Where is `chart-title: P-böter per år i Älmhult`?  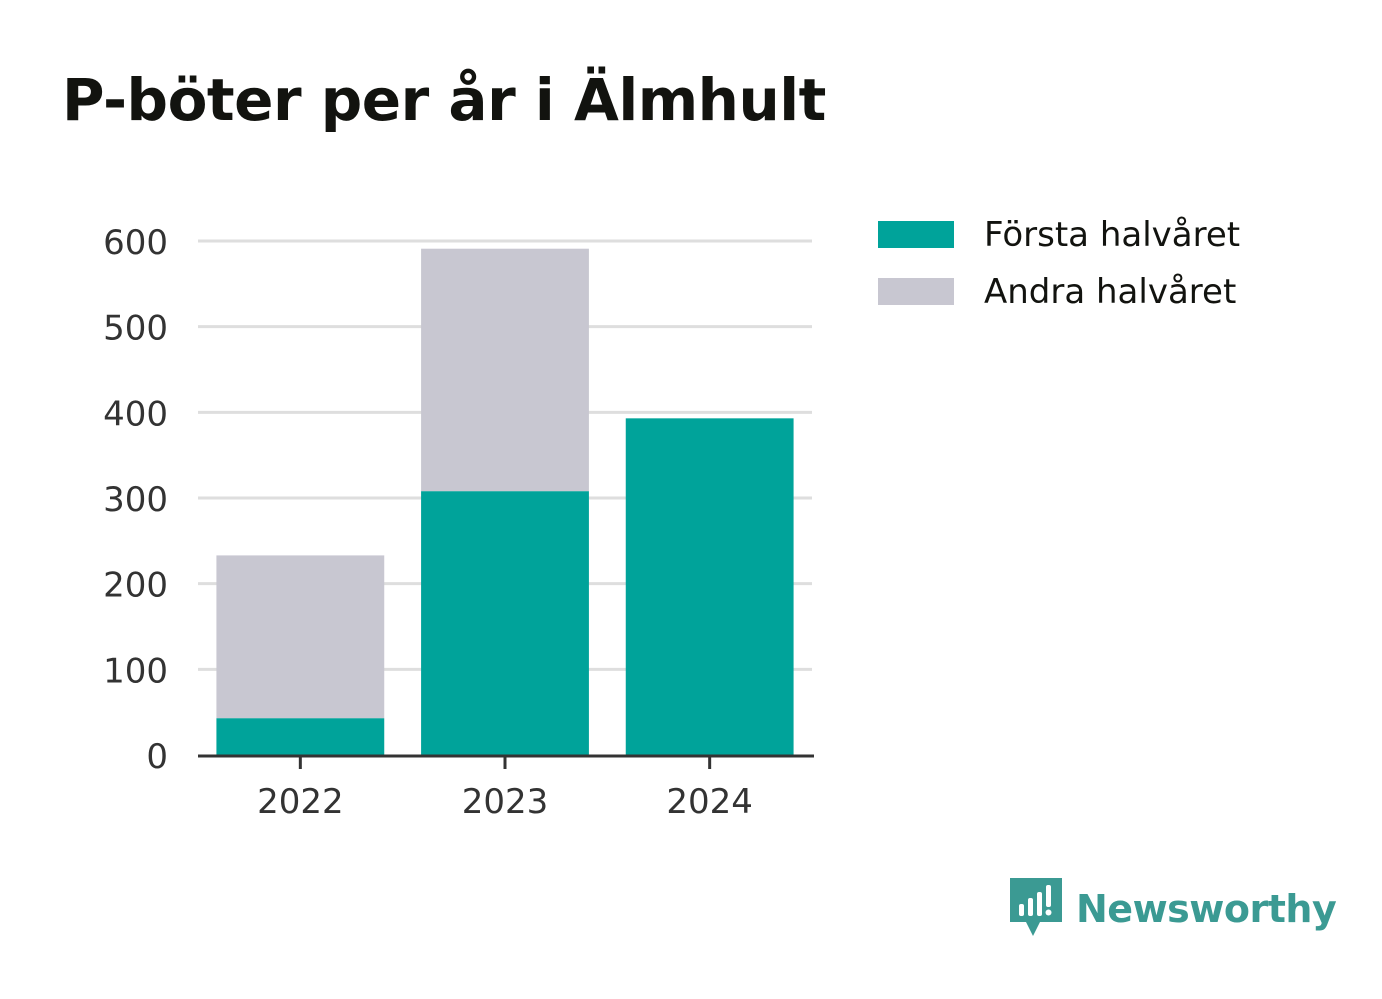 chart-title: P-böter per år i Älmhult is located at coordinates (444, 100).